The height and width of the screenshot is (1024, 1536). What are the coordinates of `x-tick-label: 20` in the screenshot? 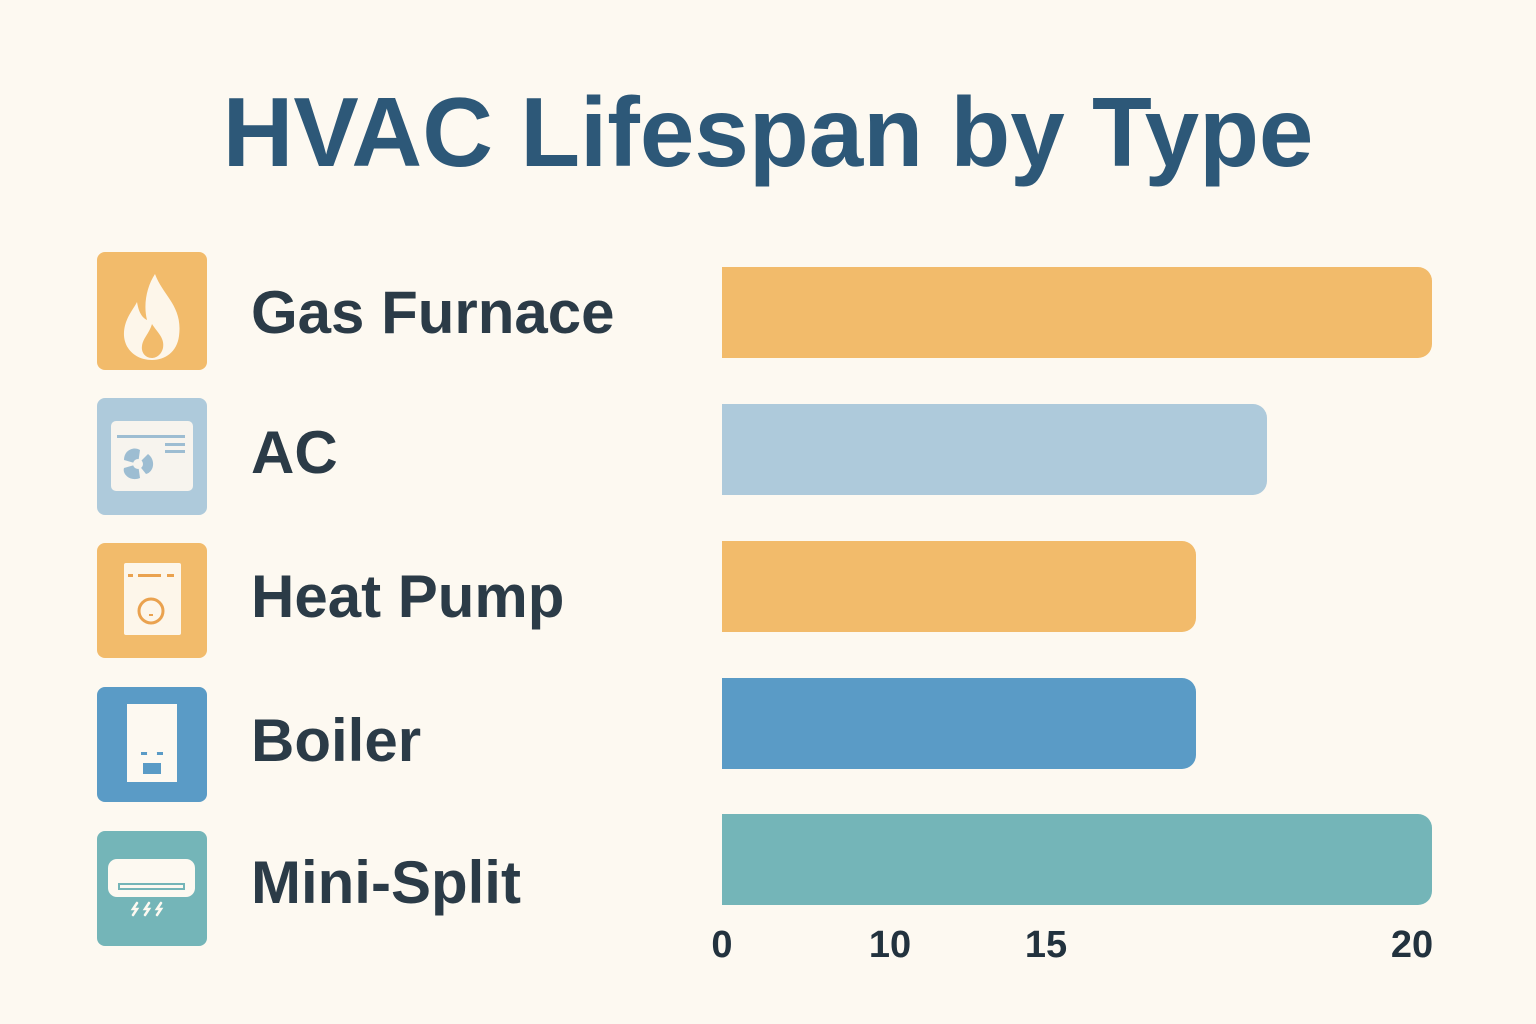 It's located at (1412, 945).